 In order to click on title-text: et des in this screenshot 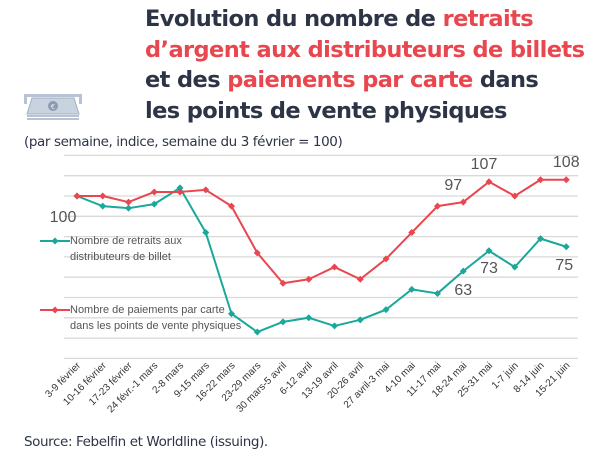, I will do `click(186, 80)`.